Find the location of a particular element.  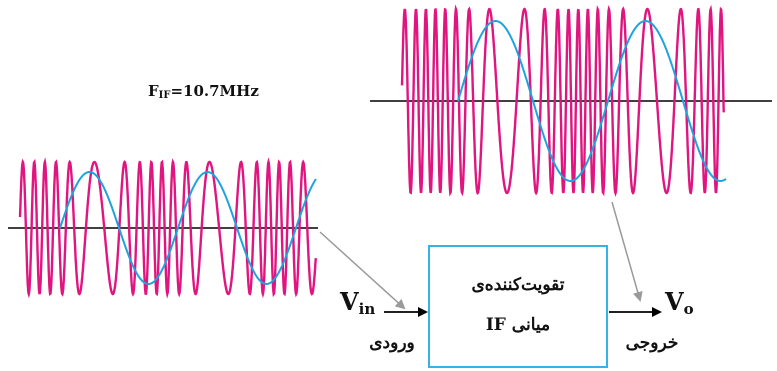

output-voltage-label: Vo is located at coordinates (679, 302).